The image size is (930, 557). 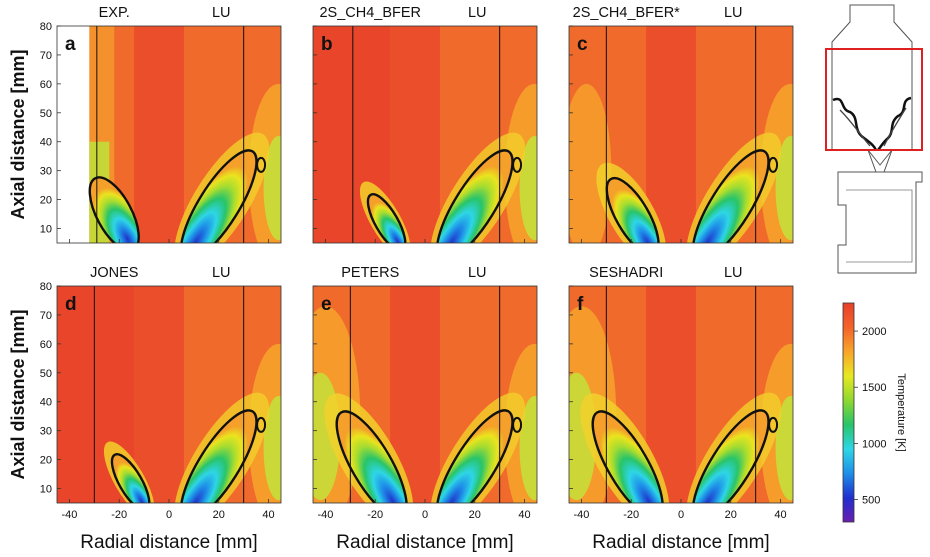 What do you see at coordinates (169, 515) in the screenshot?
I see `x-tick-label: 0` at bounding box center [169, 515].